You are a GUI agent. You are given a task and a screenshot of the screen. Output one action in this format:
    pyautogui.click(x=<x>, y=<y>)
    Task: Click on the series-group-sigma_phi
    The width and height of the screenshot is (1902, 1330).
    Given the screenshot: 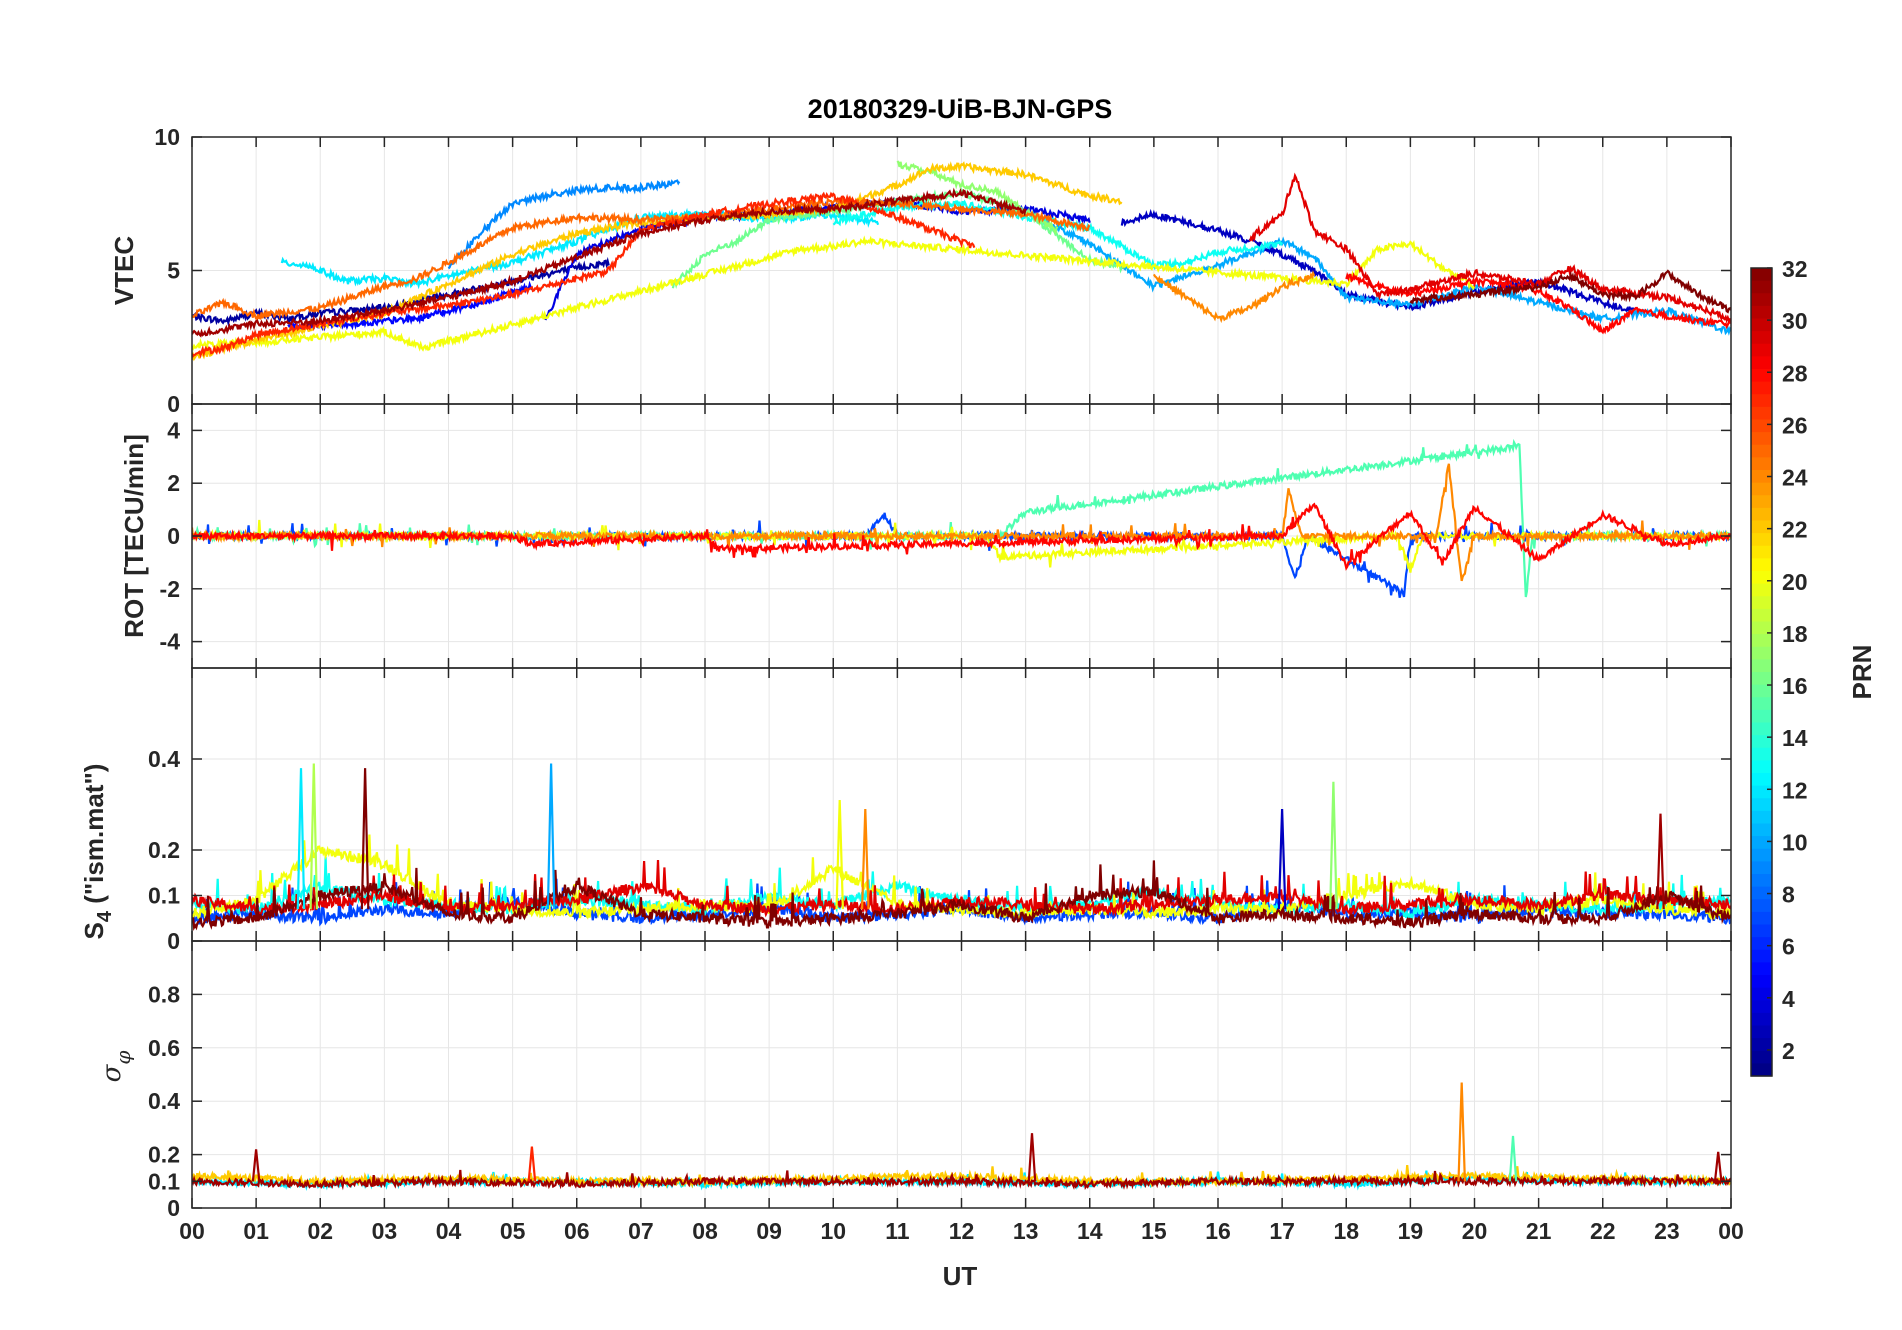 What is the action you would take?
    pyautogui.click(x=961, y=1137)
    